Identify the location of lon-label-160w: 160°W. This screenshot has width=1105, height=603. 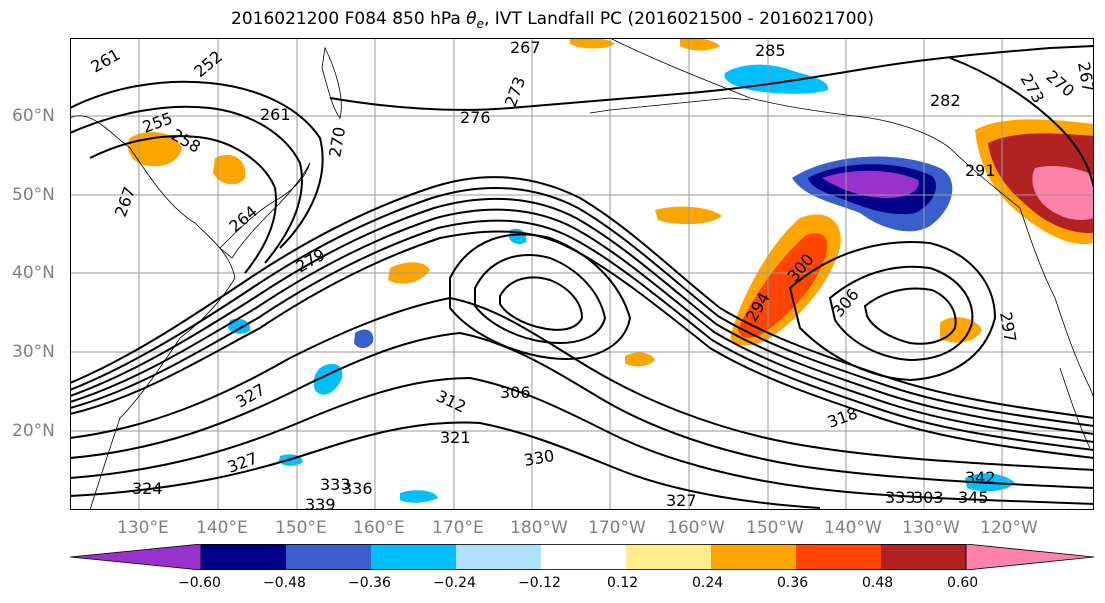
(696, 528).